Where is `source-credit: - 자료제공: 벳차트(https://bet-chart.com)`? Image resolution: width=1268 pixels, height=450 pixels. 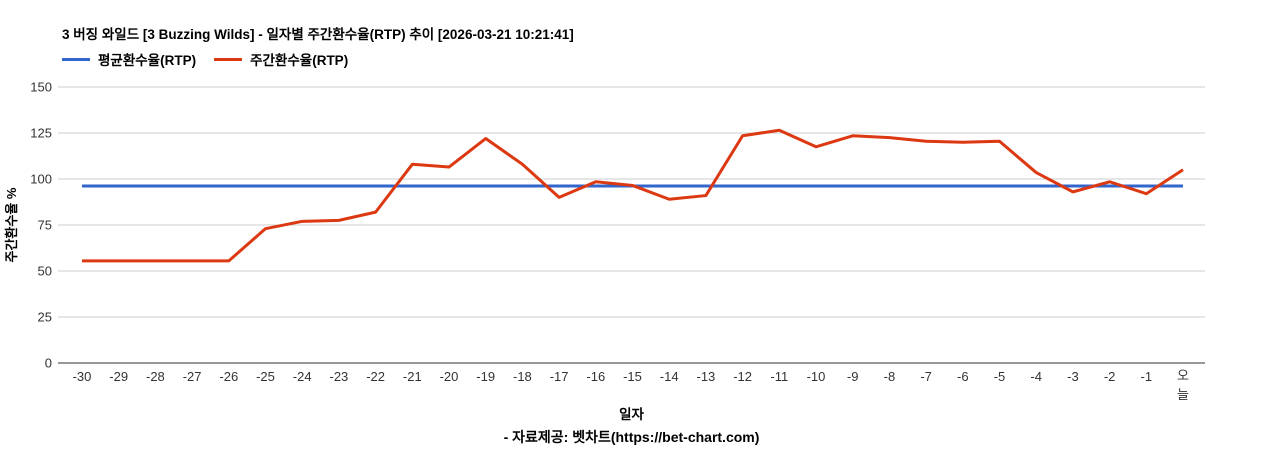 source-credit: - 자료제공: 벳차트(https://bet-chart.com) is located at coordinates (631, 437).